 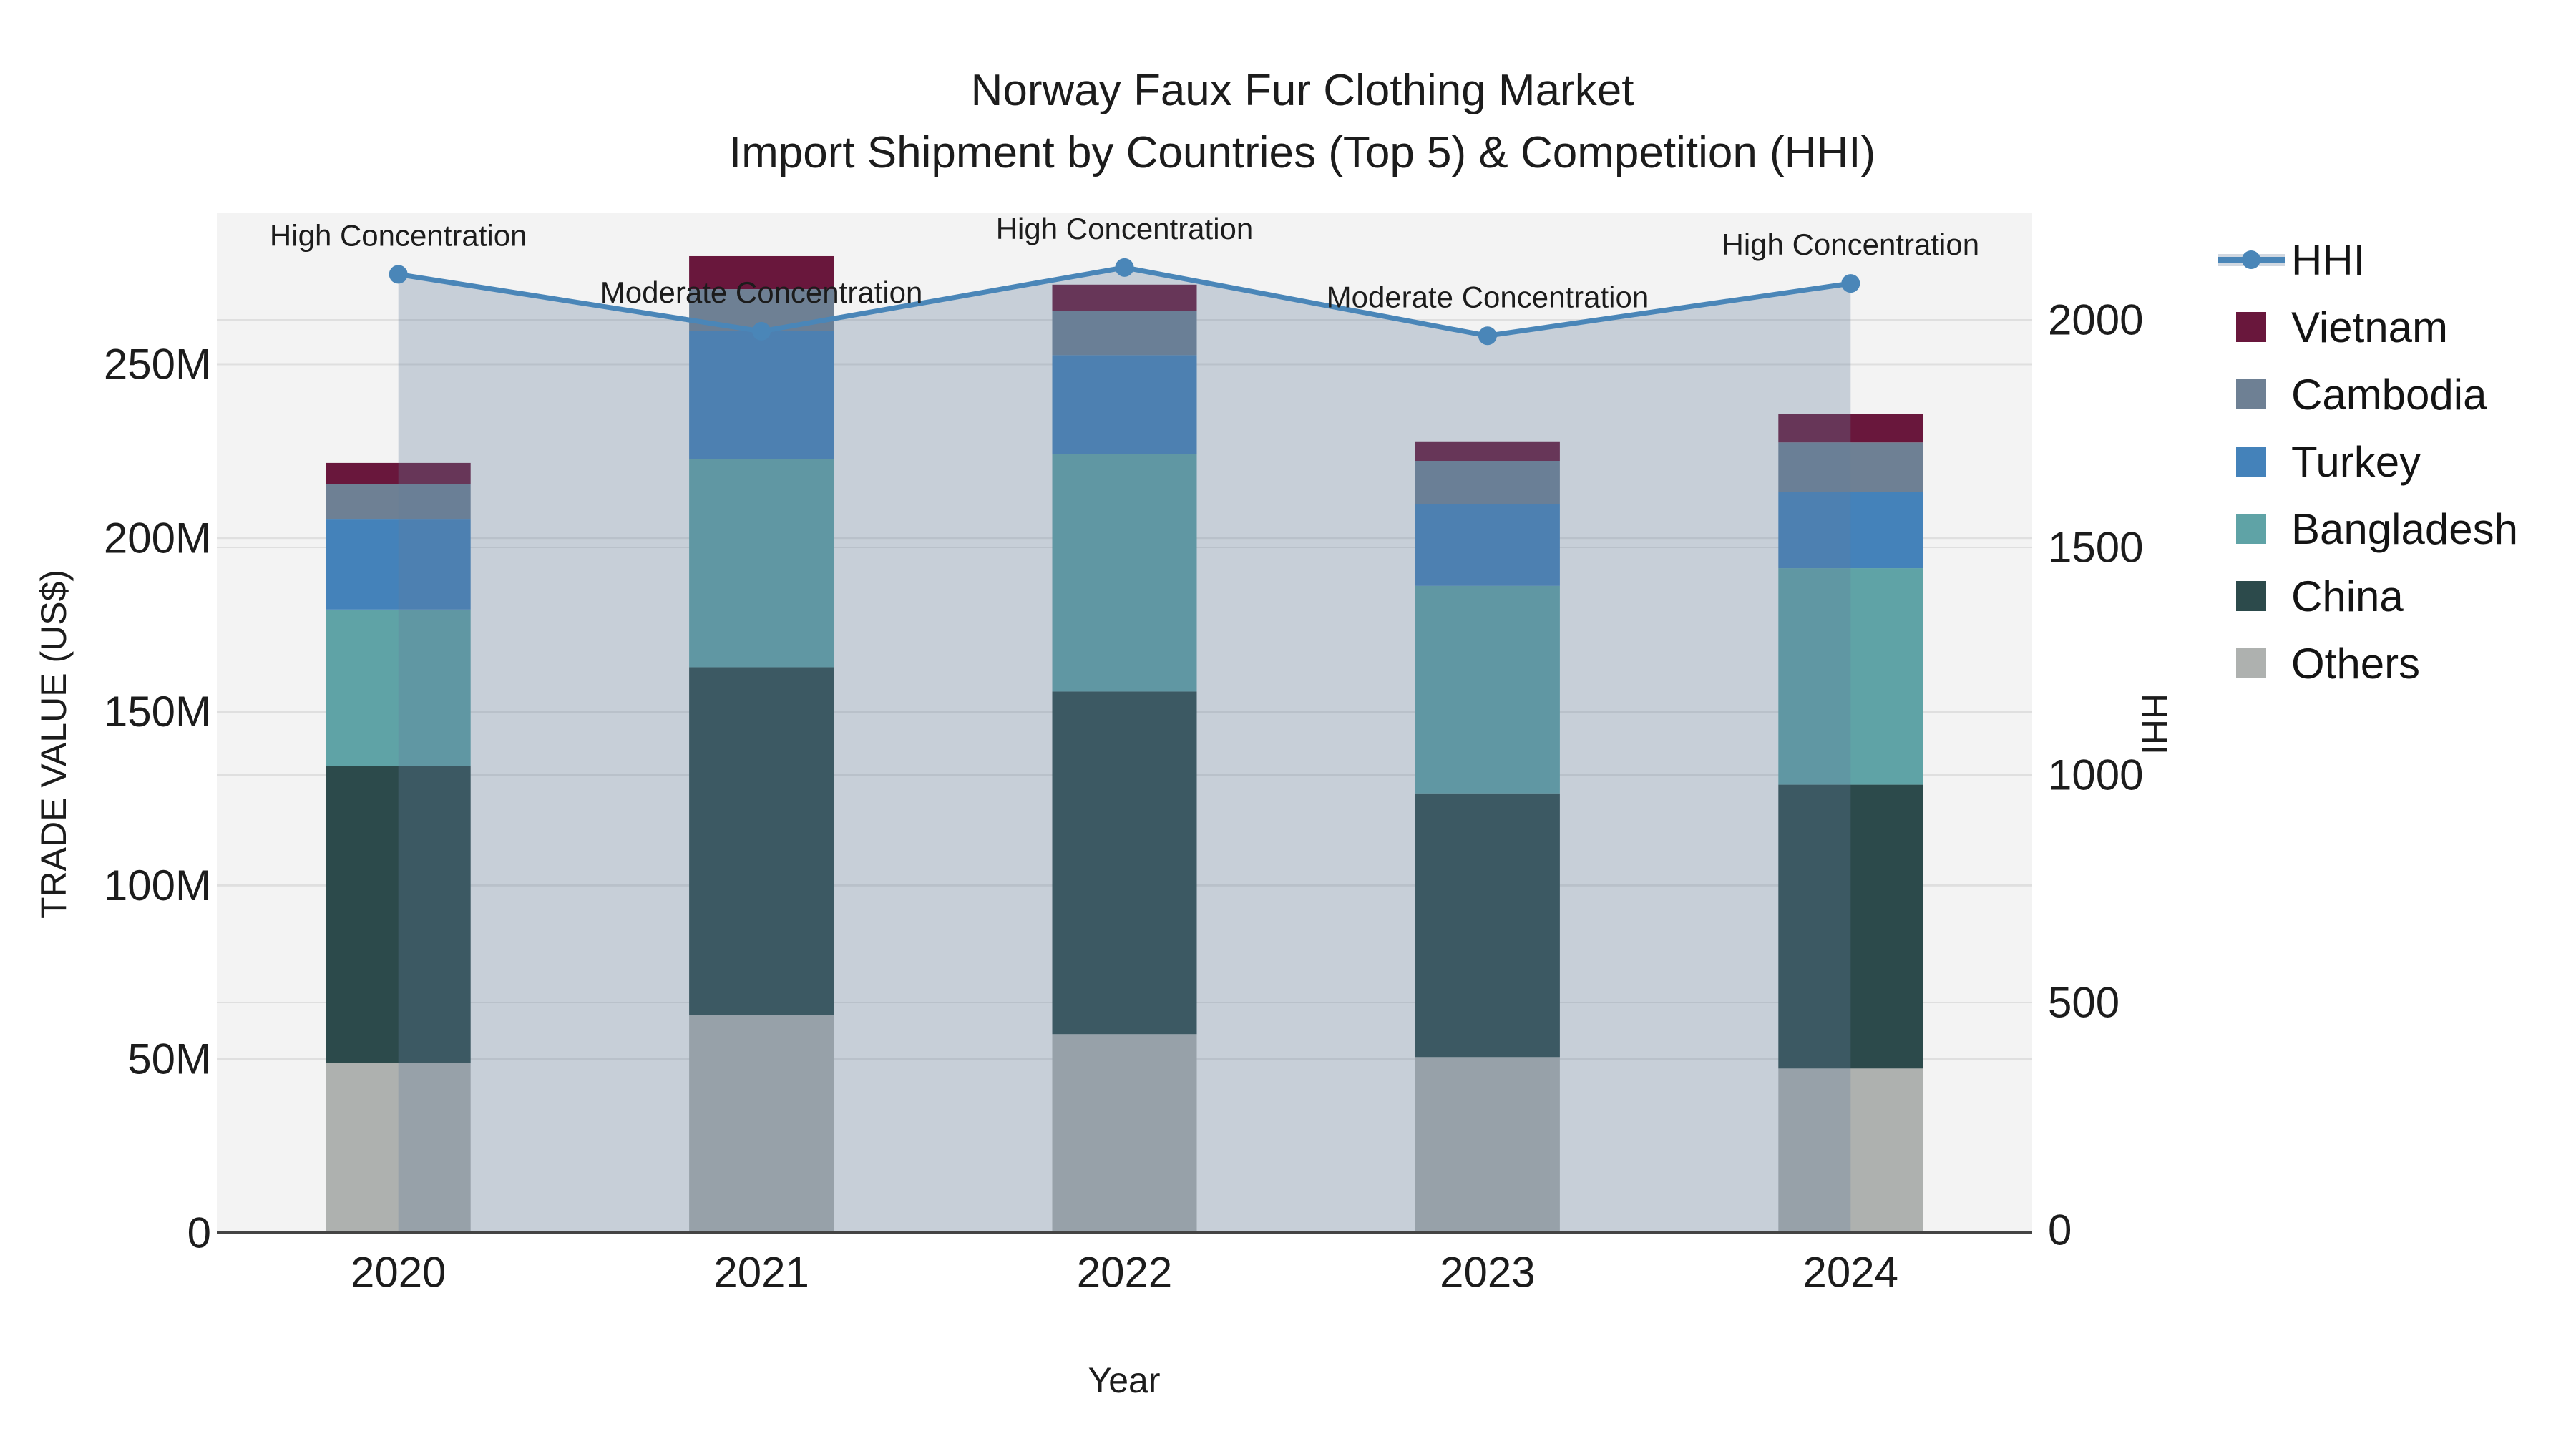 I want to click on bar-segment-vietnam-2021, so click(x=761, y=272).